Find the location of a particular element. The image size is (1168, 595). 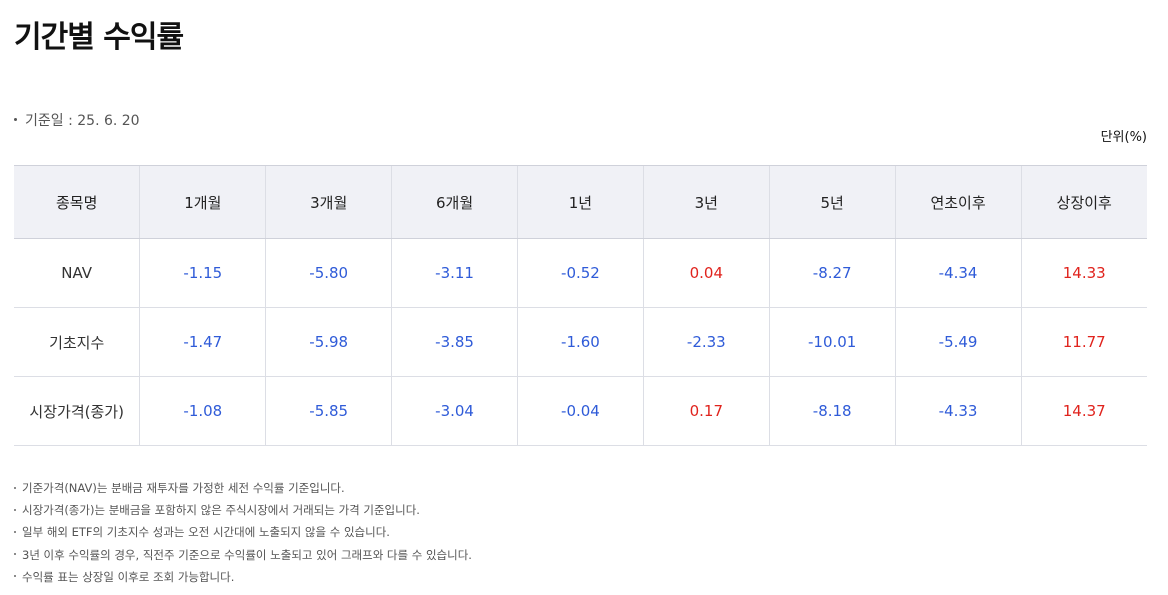

row-label-base-index: 기초지수 is located at coordinates (77, 342).